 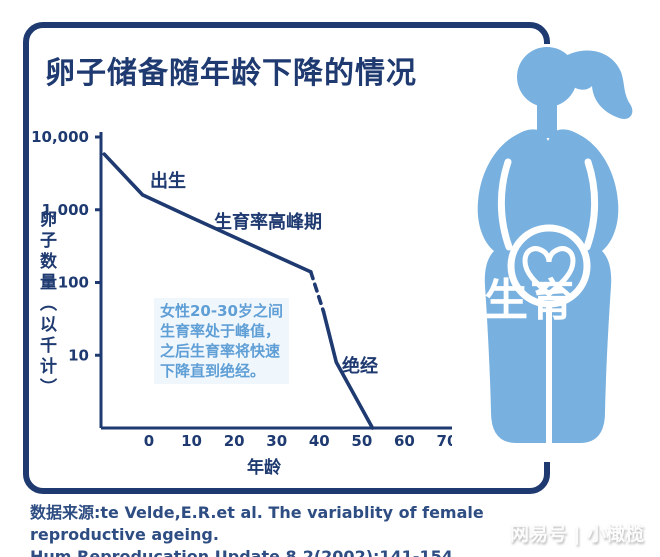 I want to click on y-axis-title: 卵子数量（以千计）, so click(x=46, y=304).